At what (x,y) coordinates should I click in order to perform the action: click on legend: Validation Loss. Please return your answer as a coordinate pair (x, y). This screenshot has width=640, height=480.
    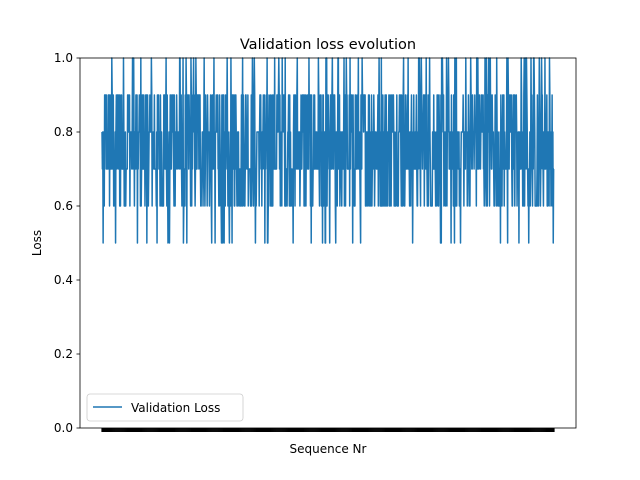
    Looking at the image, I should click on (165, 407).